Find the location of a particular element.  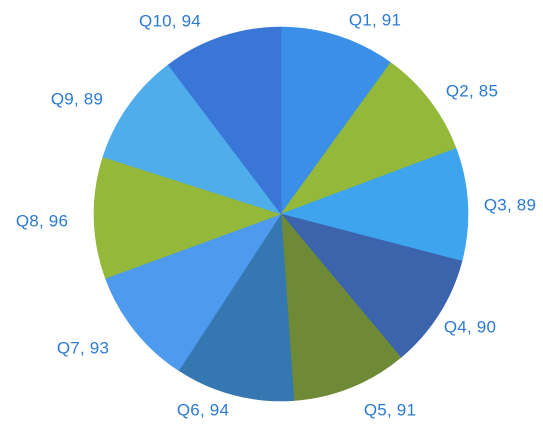

pie-slice-q1 is located at coordinates (336, 120).